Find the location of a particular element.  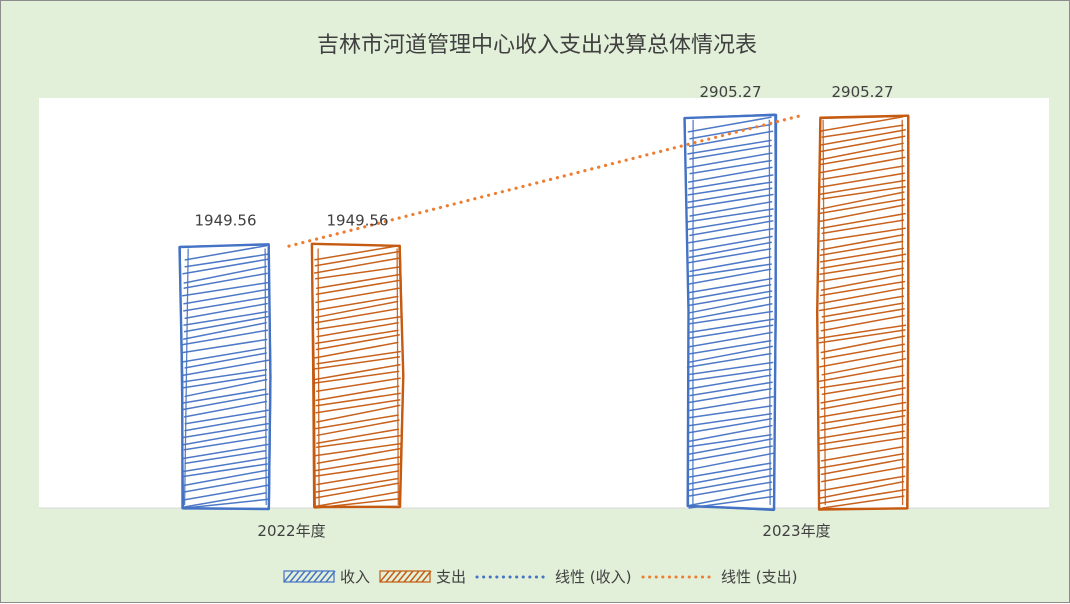

legend: 收入 支出 线性 (收入) 线性 (支出) is located at coordinates (540, 577).